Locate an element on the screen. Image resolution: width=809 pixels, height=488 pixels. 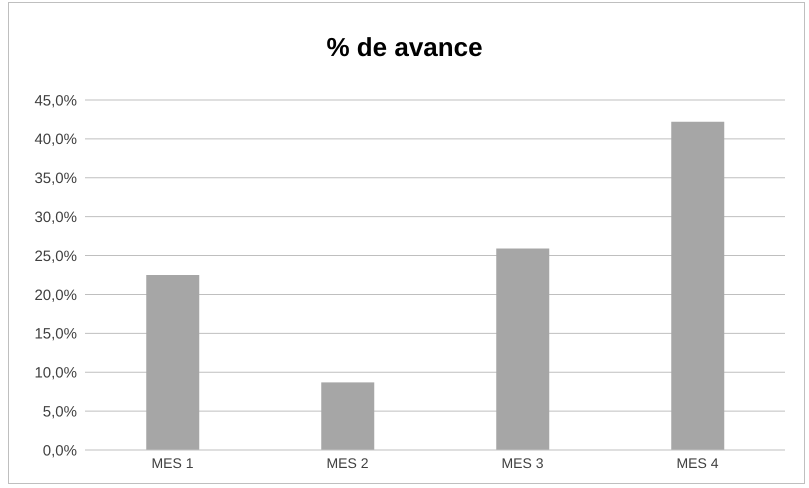
x-tick-label: MES 1 is located at coordinates (172, 462).